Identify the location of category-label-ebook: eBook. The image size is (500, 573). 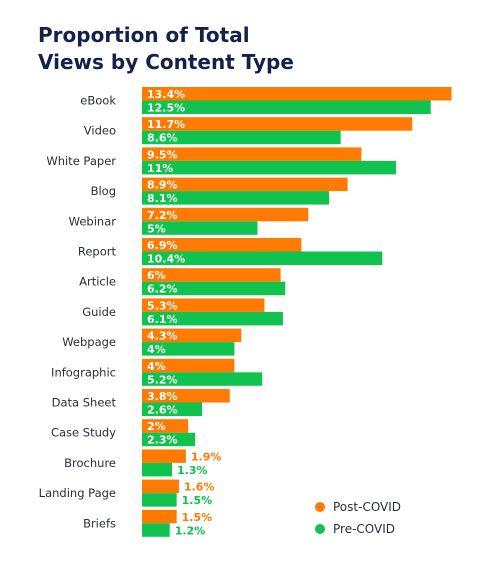
(98, 101).